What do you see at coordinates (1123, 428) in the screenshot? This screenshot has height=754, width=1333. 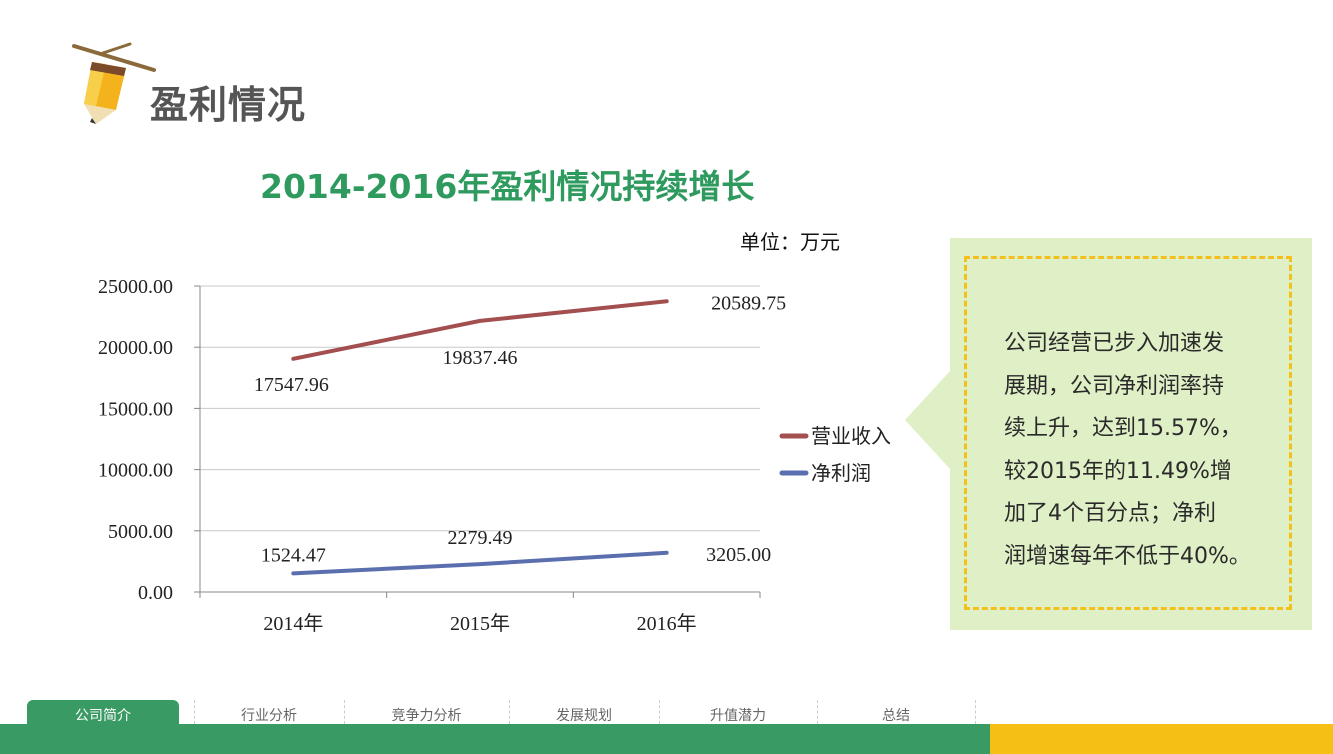 I see `callout-line: 续上升，达到15.57%，` at bounding box center [1123, 428].